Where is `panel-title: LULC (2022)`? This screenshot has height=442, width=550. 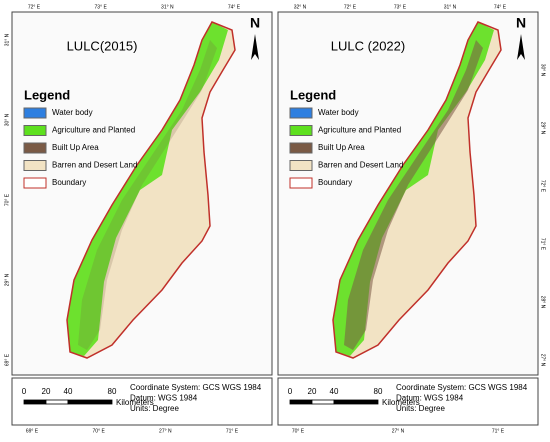
panel-title: LULC (2022) is located at coordinates (368, 45).